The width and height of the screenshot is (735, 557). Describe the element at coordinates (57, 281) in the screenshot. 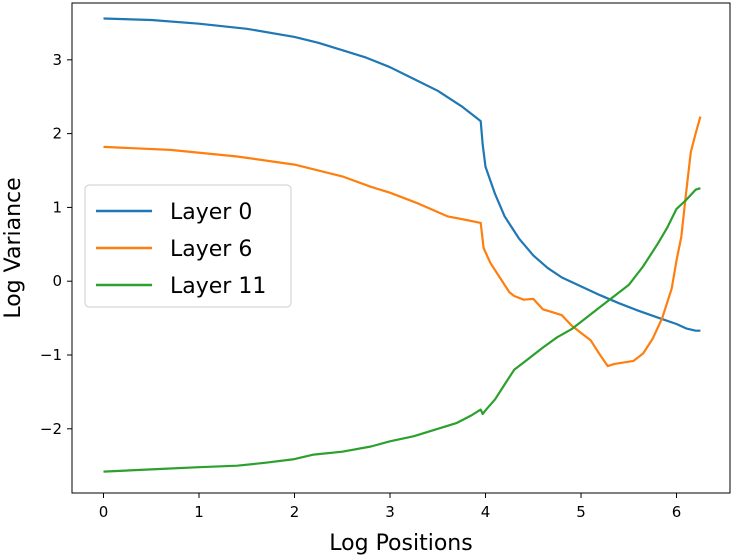

I see `y-tick-label: 0` at that location.